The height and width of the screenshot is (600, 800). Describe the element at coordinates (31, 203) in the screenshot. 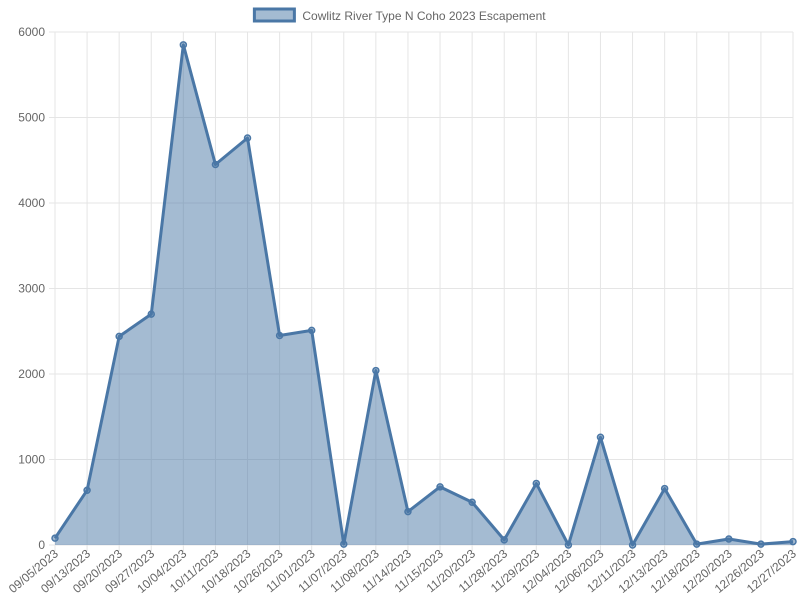

I see `y-tick-label: 4000` at that location.